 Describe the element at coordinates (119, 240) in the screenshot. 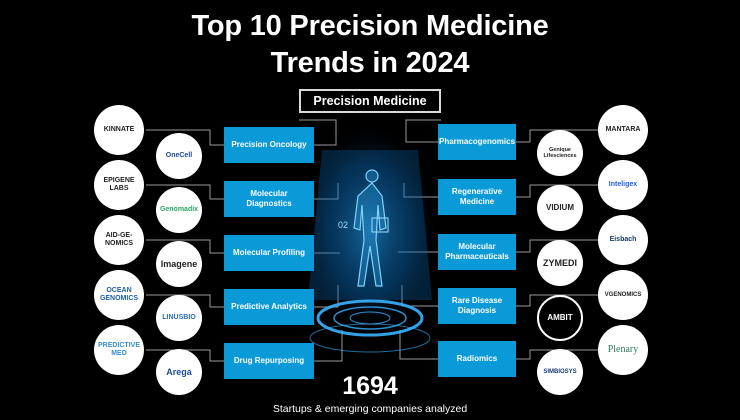

I see `logo-aid-genomics: AID-GE-NOMICS` at that location.